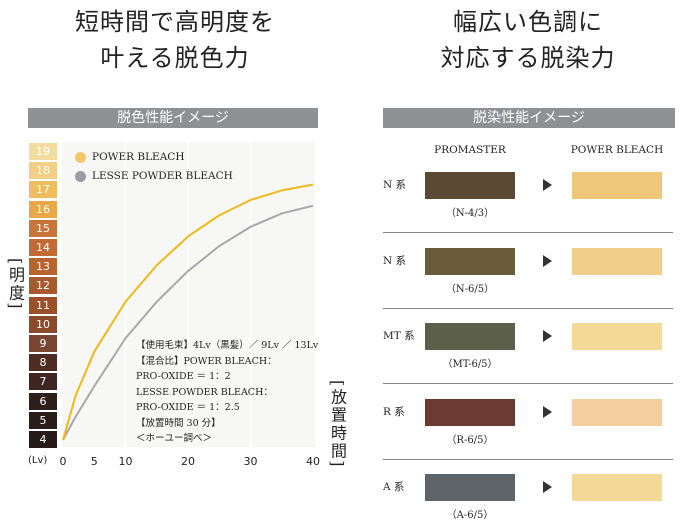  What do you see at coordinates (43, 324) in the screenshot?
I see `level-10: 10` at bounding box center [43, 324].